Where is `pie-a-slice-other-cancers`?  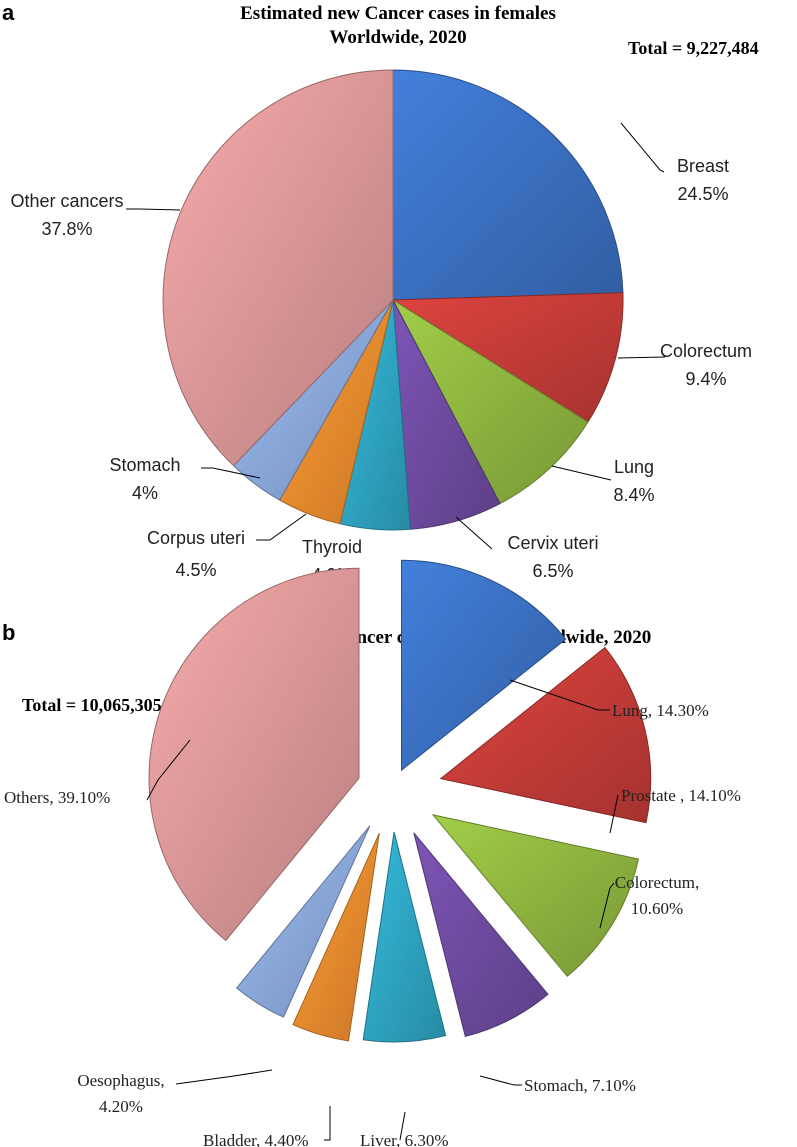 pie-a-slice-other-cancers is located at coordinates (278, 268).